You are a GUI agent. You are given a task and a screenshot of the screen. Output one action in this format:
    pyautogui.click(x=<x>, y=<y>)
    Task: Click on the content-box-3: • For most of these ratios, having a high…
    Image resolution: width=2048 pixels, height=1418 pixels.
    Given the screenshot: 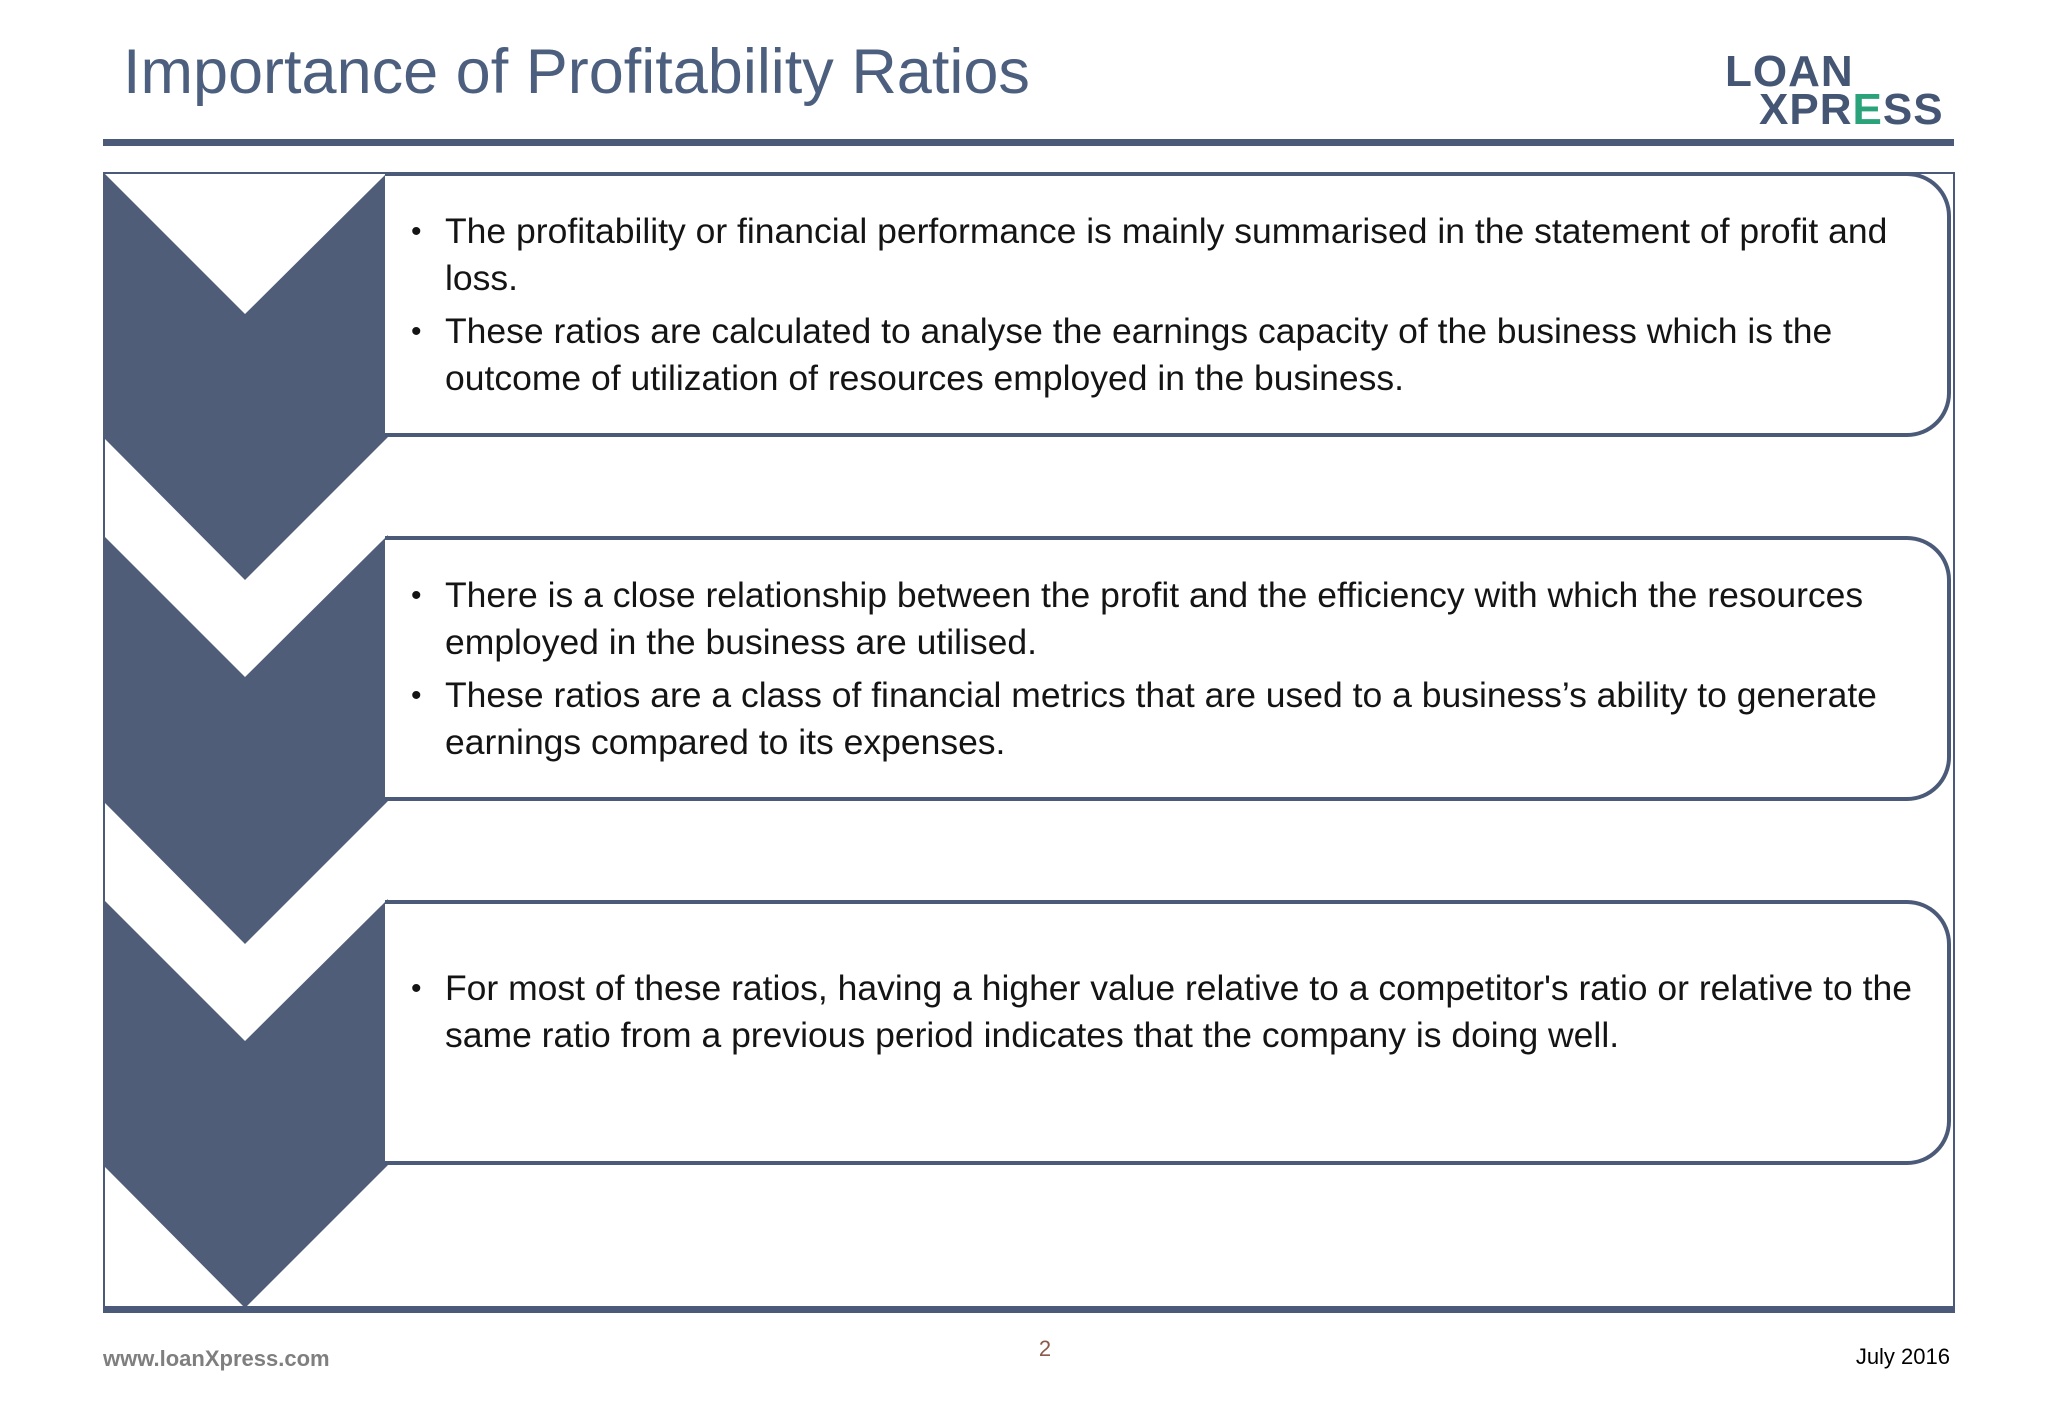 What is the action you would take?
    pyautogui.click(x=1168, y=1032)
    